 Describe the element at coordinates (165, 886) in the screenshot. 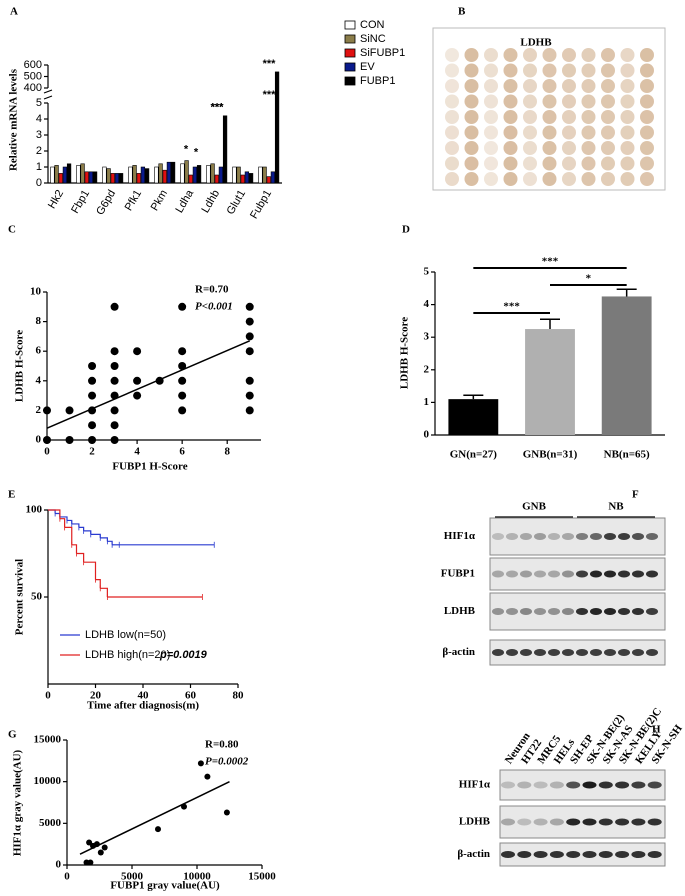

I see `x-axis-label: FUBP1 gray value(AU)` at that location.